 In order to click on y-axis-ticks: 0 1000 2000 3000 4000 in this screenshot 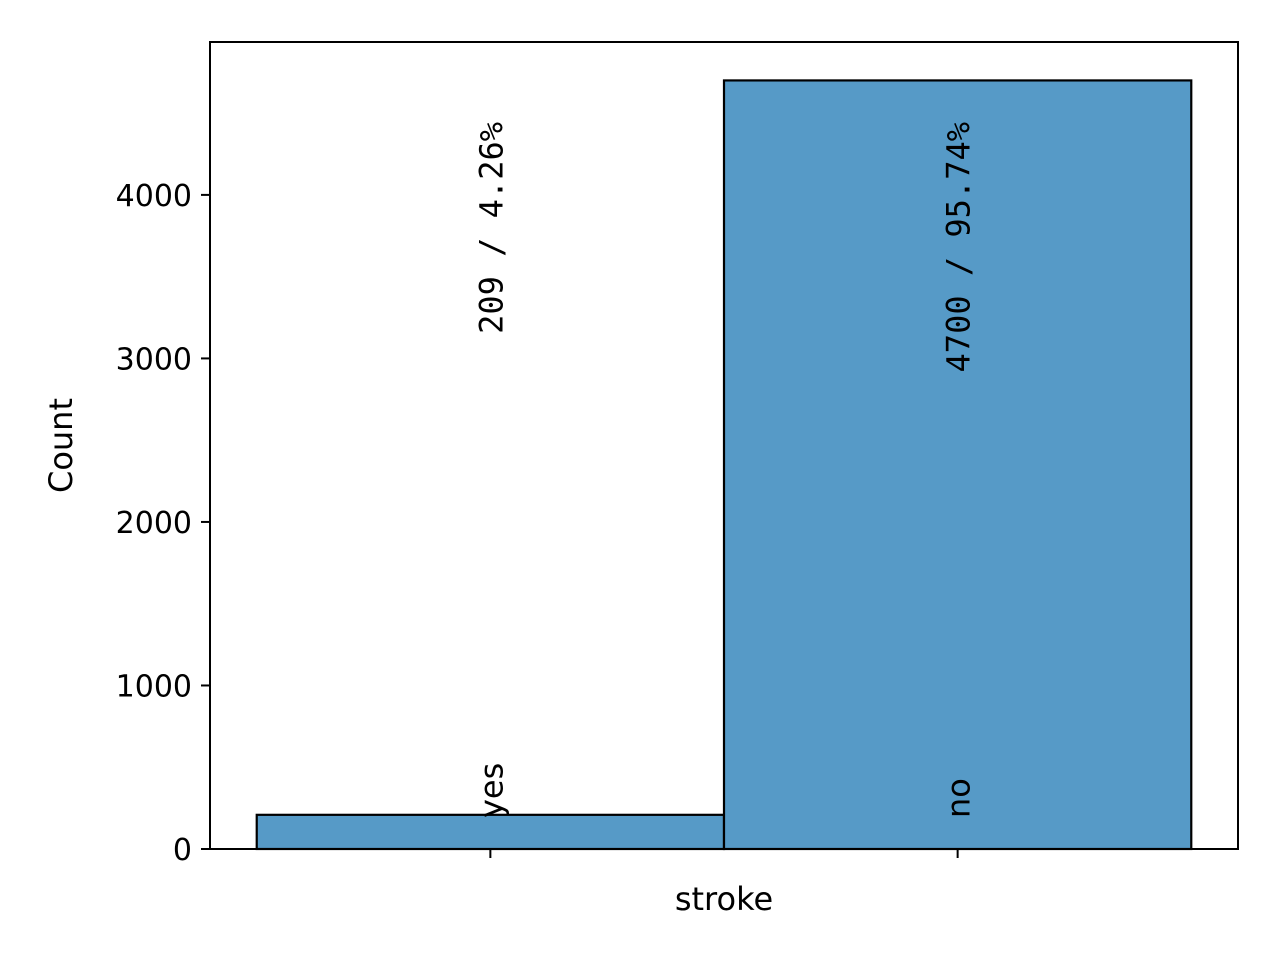, I will do `click(163, 523)`.